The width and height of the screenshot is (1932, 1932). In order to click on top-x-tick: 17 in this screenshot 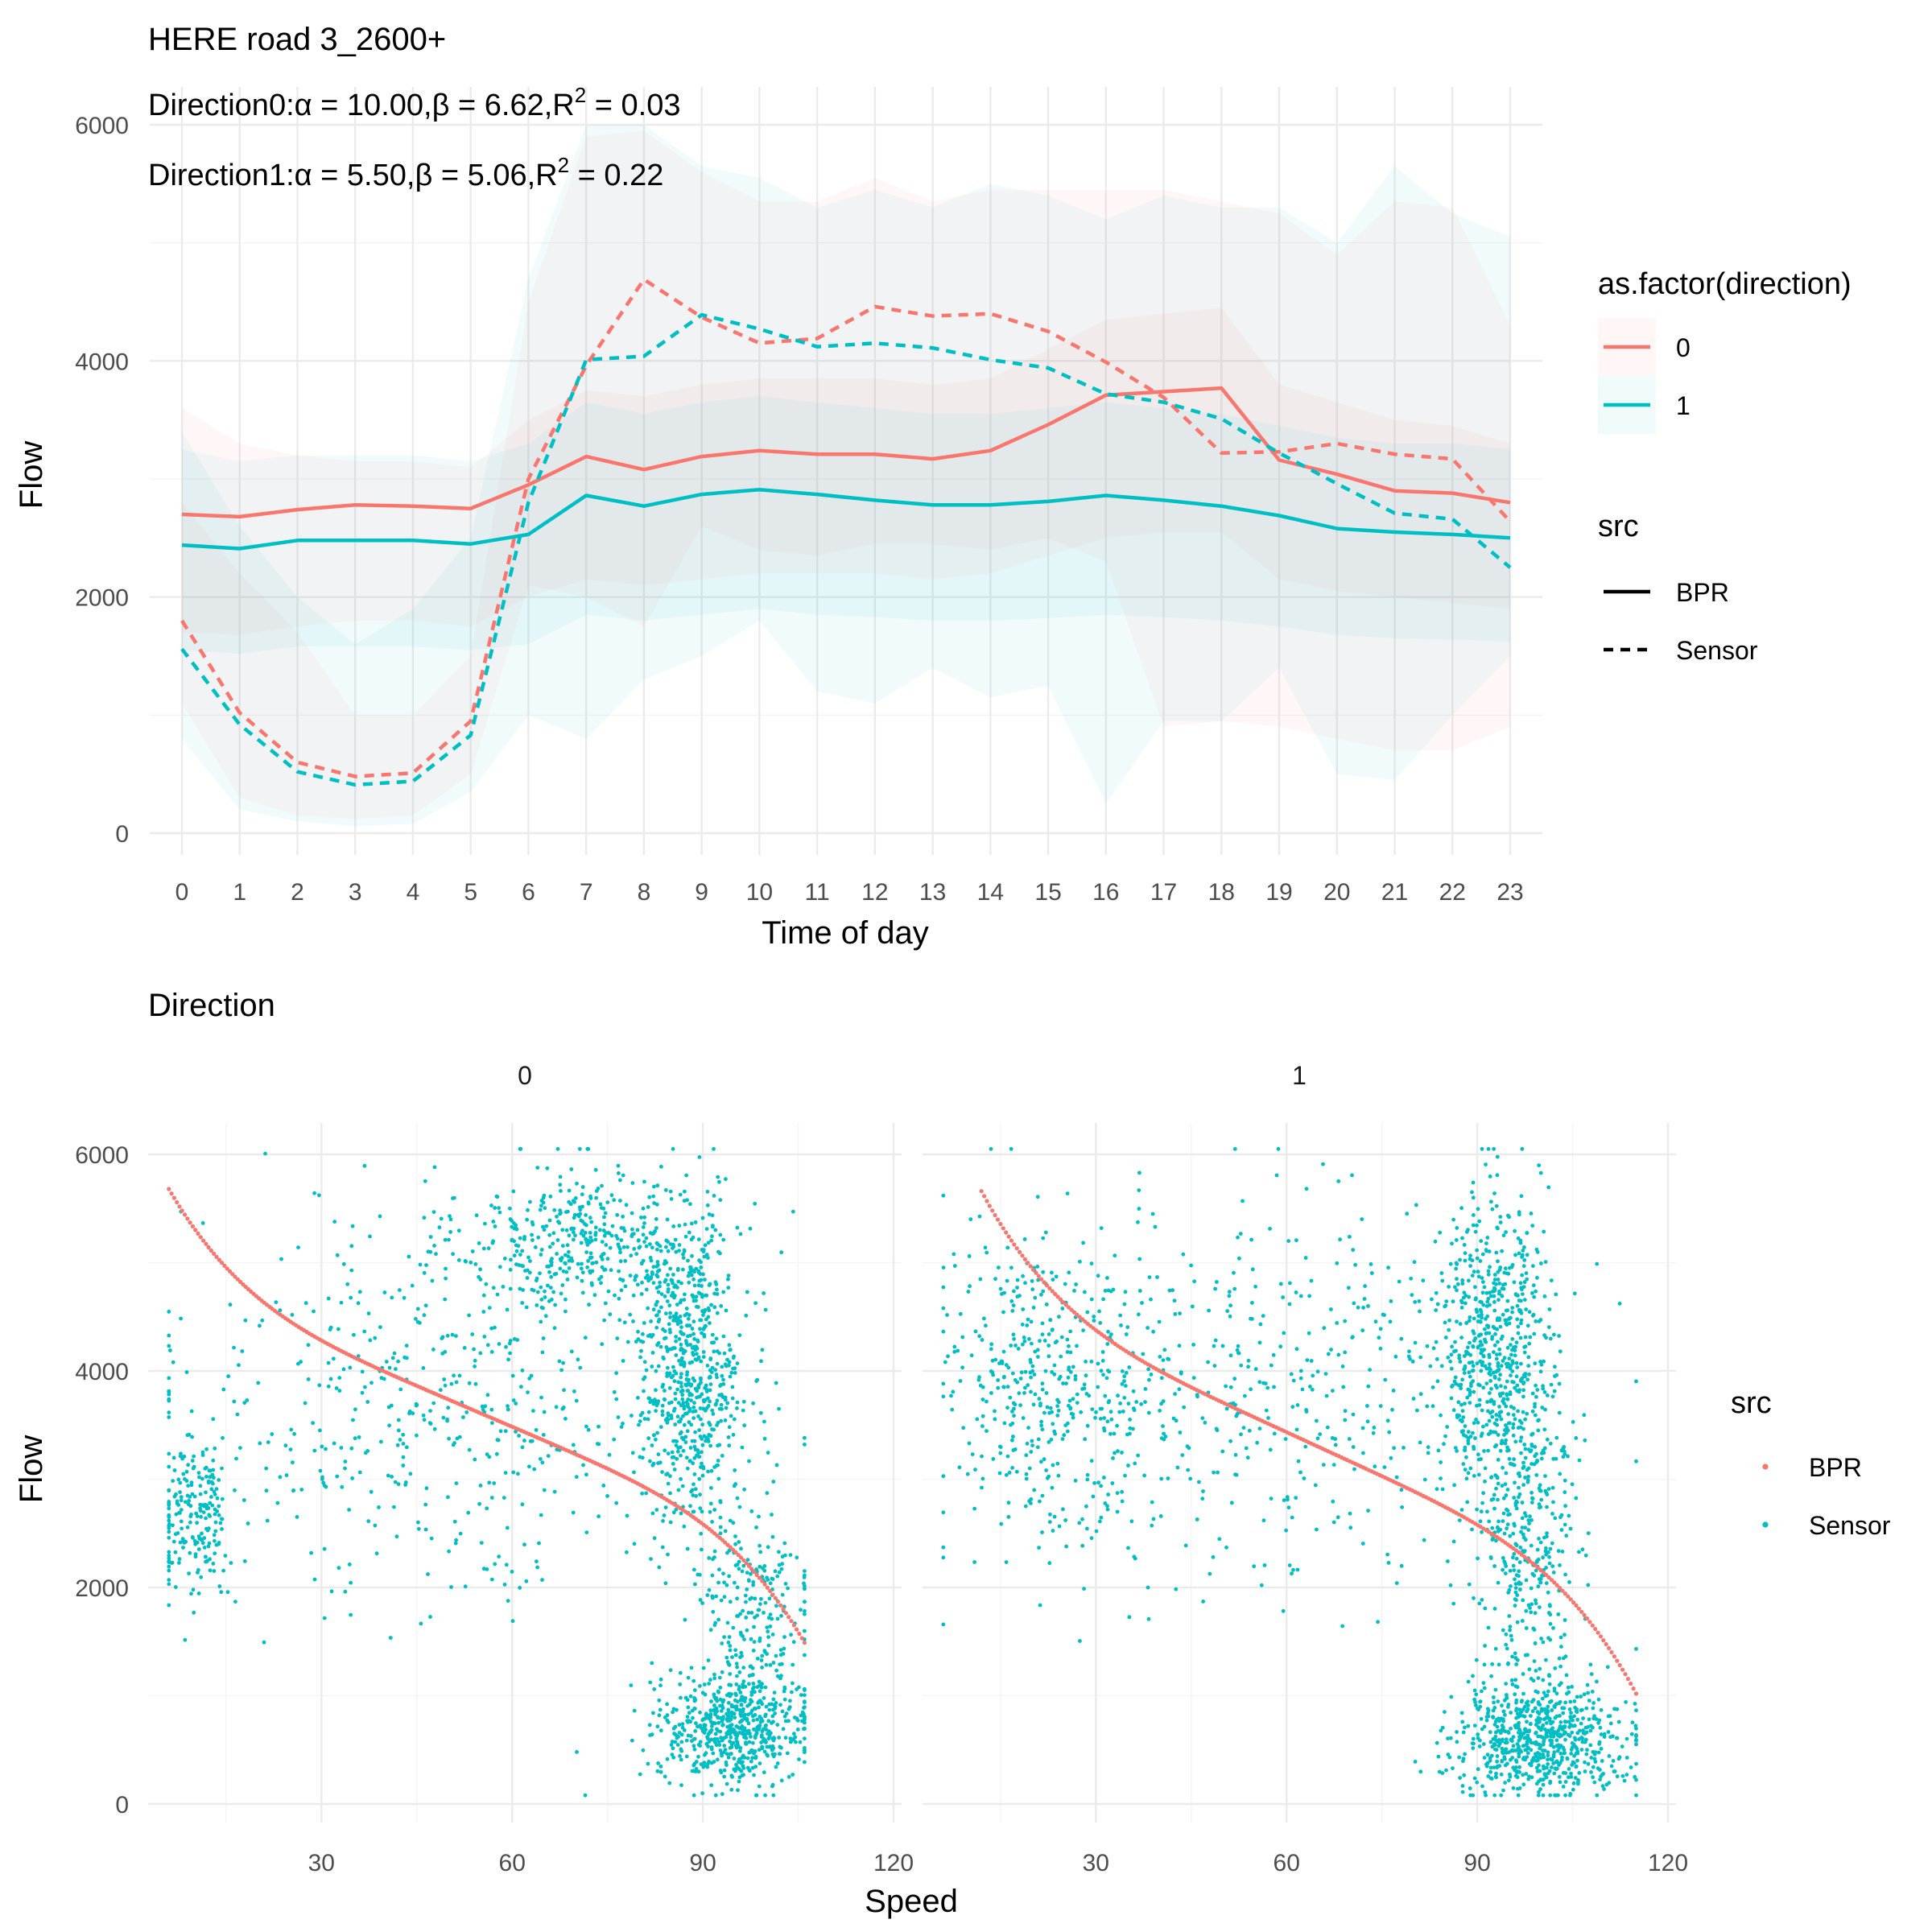, I will do `click(1163, 892)`.